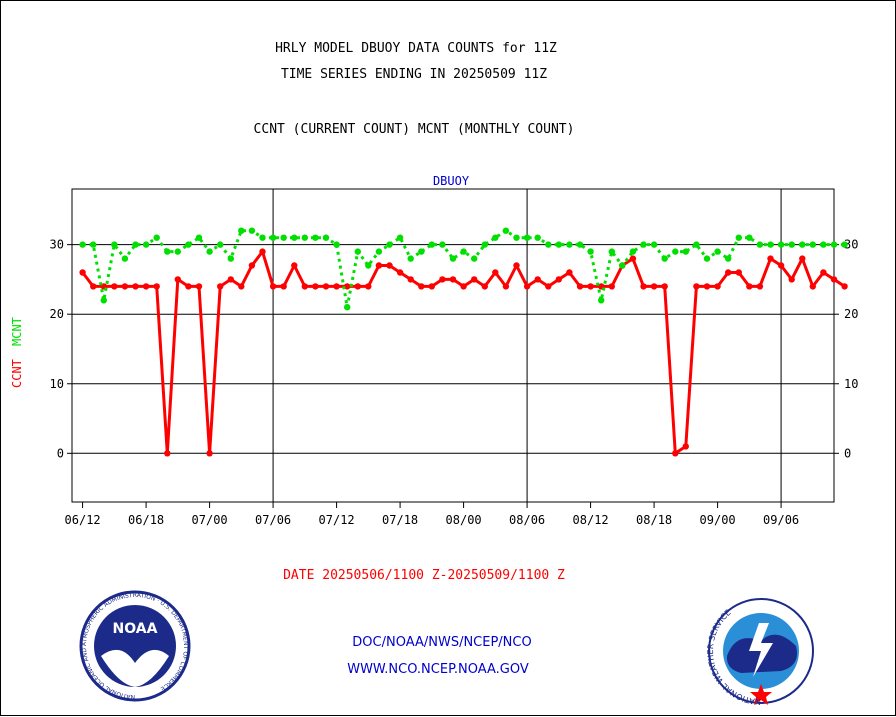 Image resolution: width=896 pixels, height=717 pixels. I want to click on footer-website: WWW.NCO.NCEP.NOAA.GOV, so click(438, 669).